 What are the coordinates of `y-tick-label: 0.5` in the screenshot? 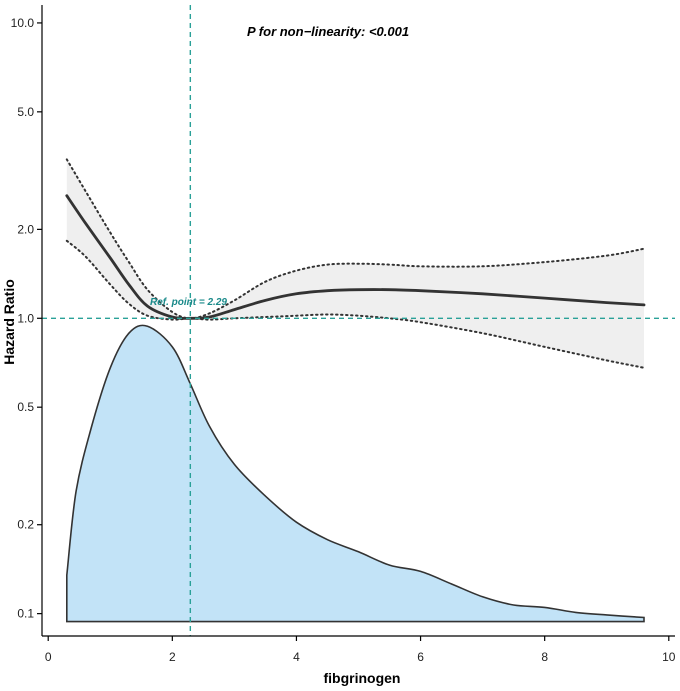 It's located at (25, 407).